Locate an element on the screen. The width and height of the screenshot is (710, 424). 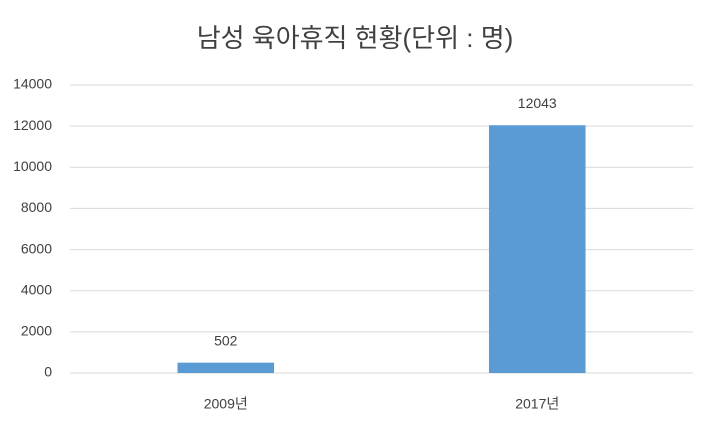
x-tick-label: 2009년 is located at coordinates (226, 404).